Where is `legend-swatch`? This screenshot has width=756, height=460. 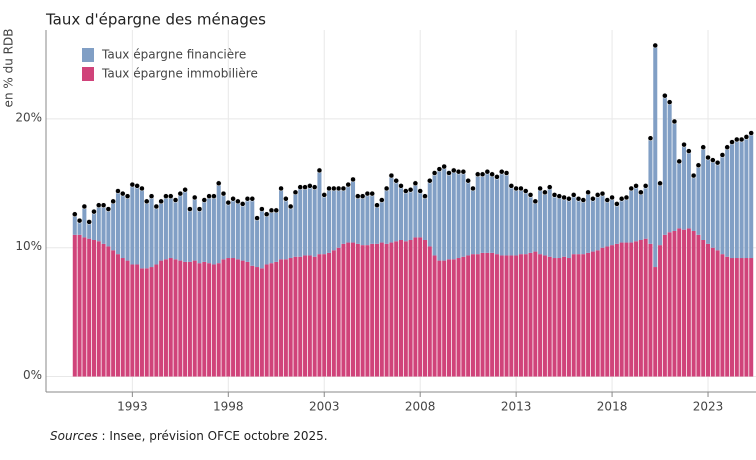 legend-swatch is located at coordinates (88, 74).